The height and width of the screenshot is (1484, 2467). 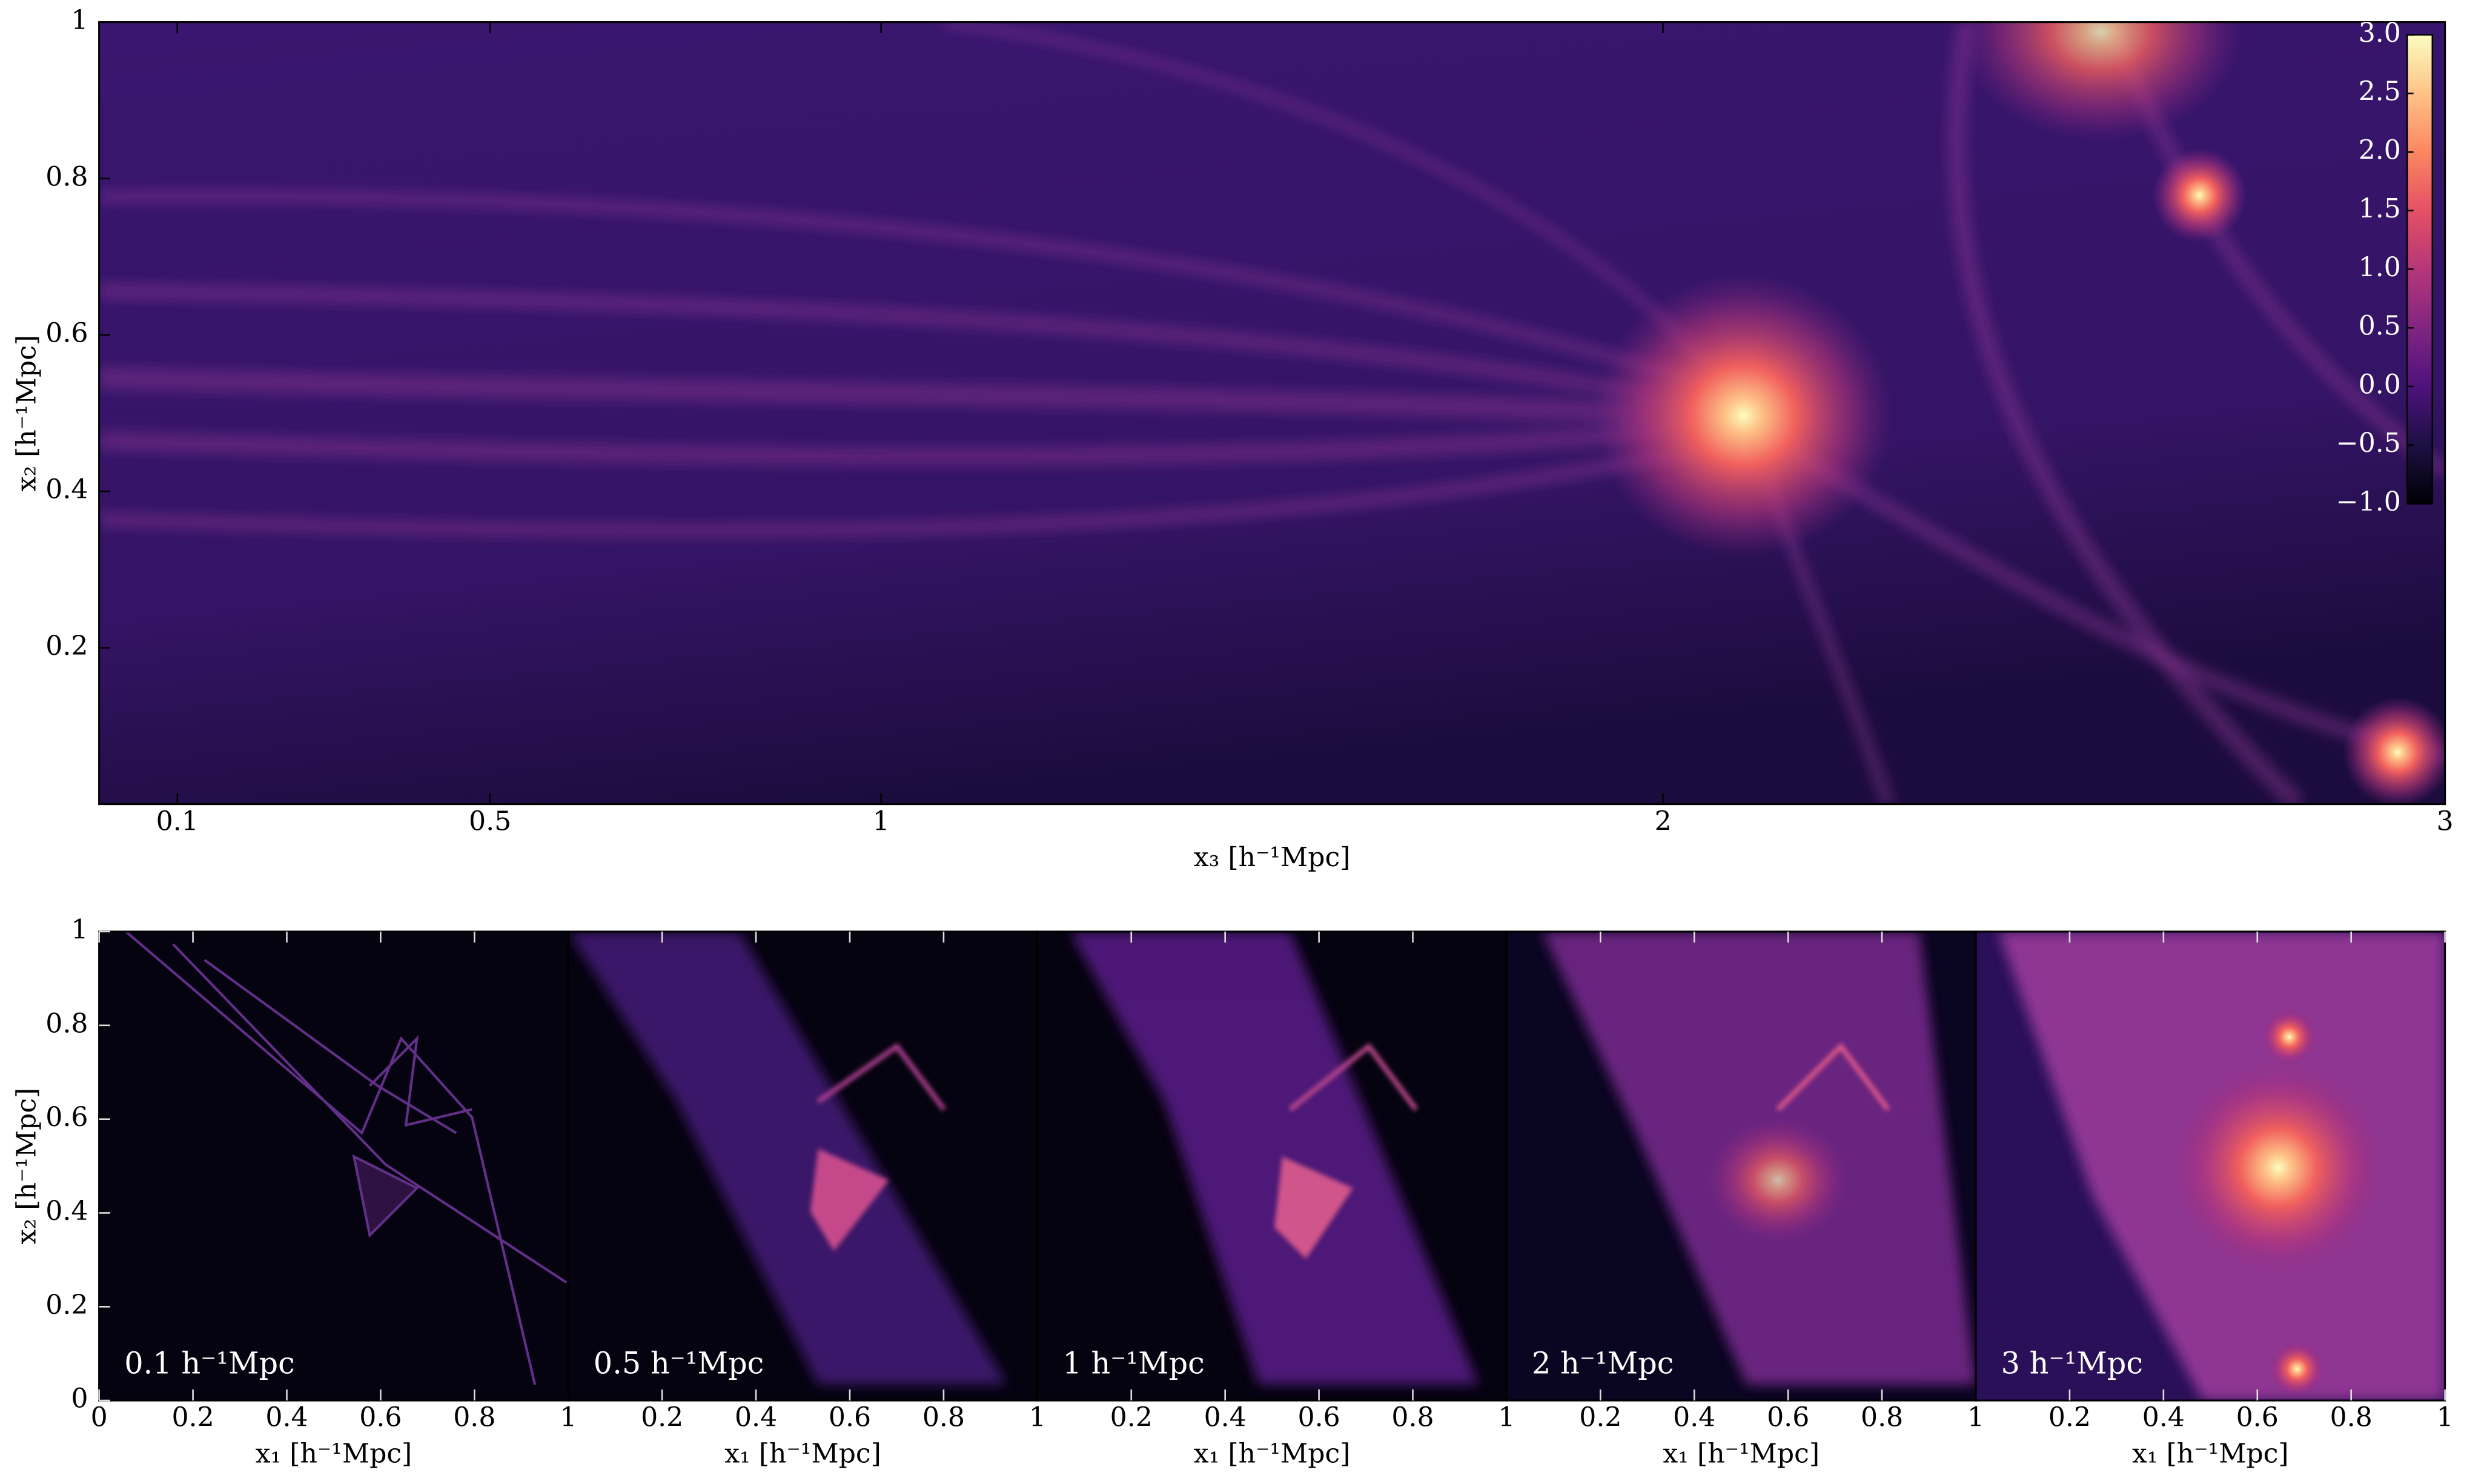 I want to click on colorbar-tick-label: 2.5, so click(x=2380, y=91).